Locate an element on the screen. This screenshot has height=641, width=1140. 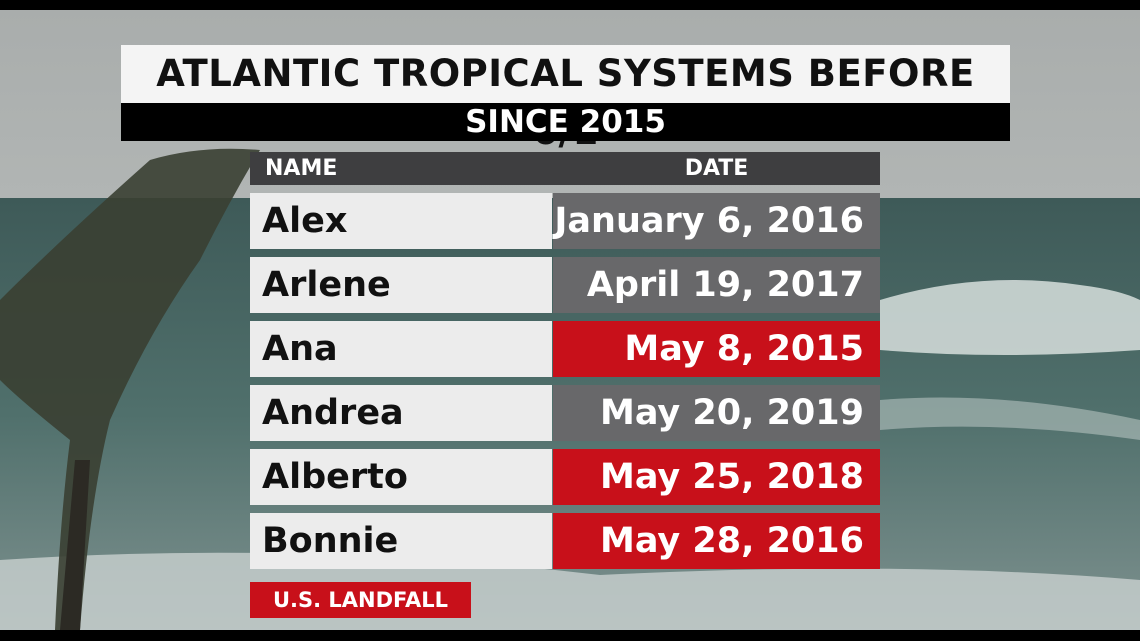
column-header: DATE is located at coordinates (716, 168).